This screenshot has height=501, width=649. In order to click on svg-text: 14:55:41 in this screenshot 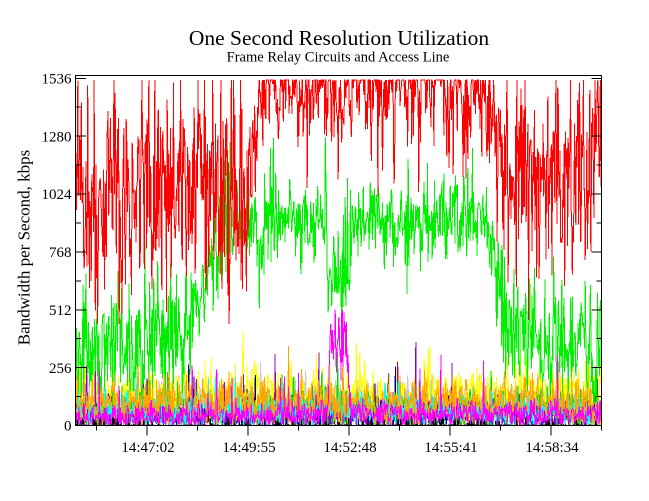, I will do `click(450, 448)`.